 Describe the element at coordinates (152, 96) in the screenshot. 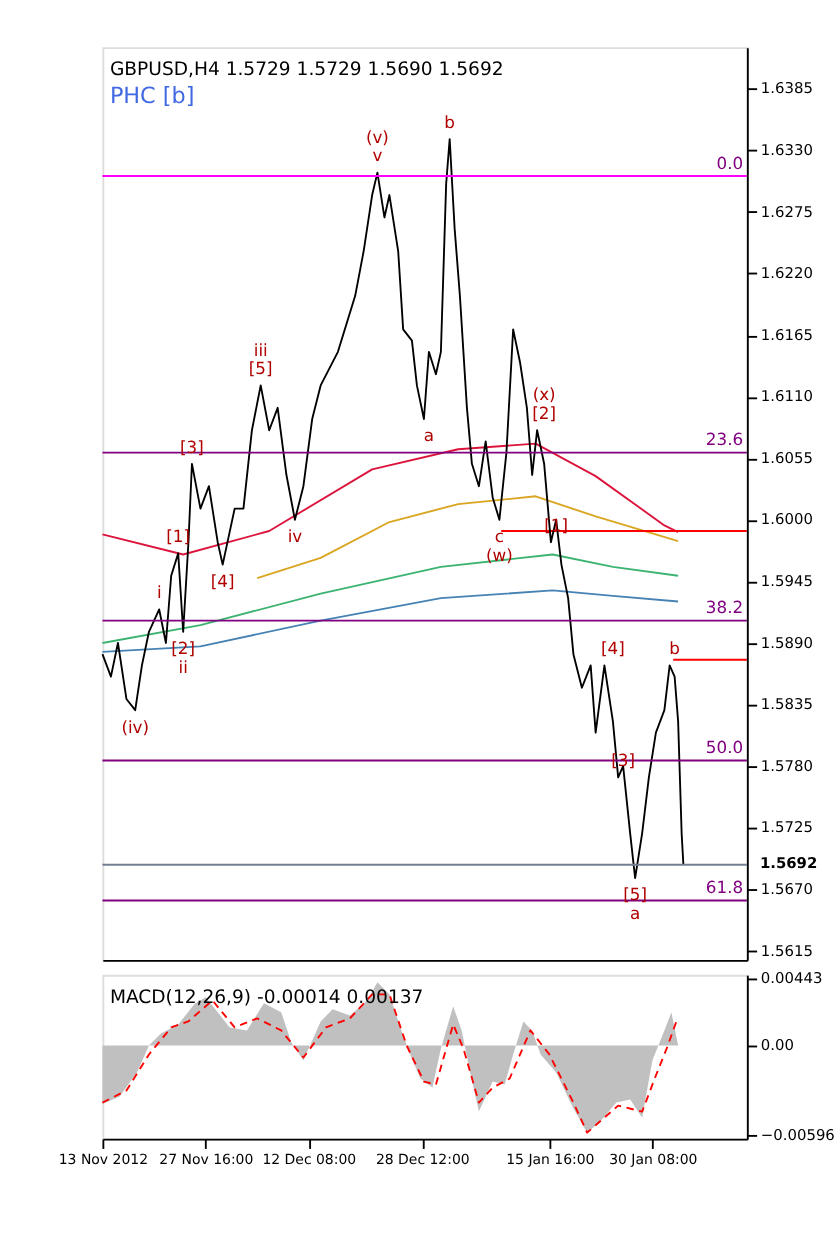

I see `text: PHC [b]` at that location.